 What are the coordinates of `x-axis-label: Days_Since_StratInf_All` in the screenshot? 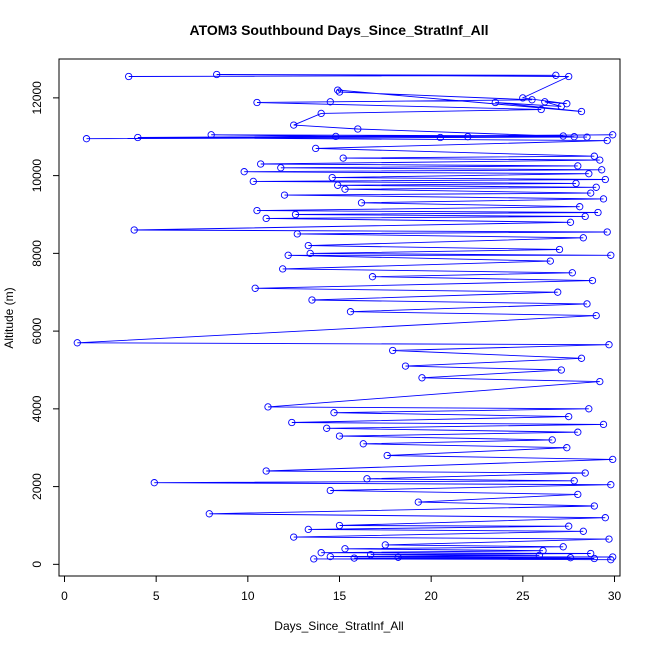 It's located at (338, 626).